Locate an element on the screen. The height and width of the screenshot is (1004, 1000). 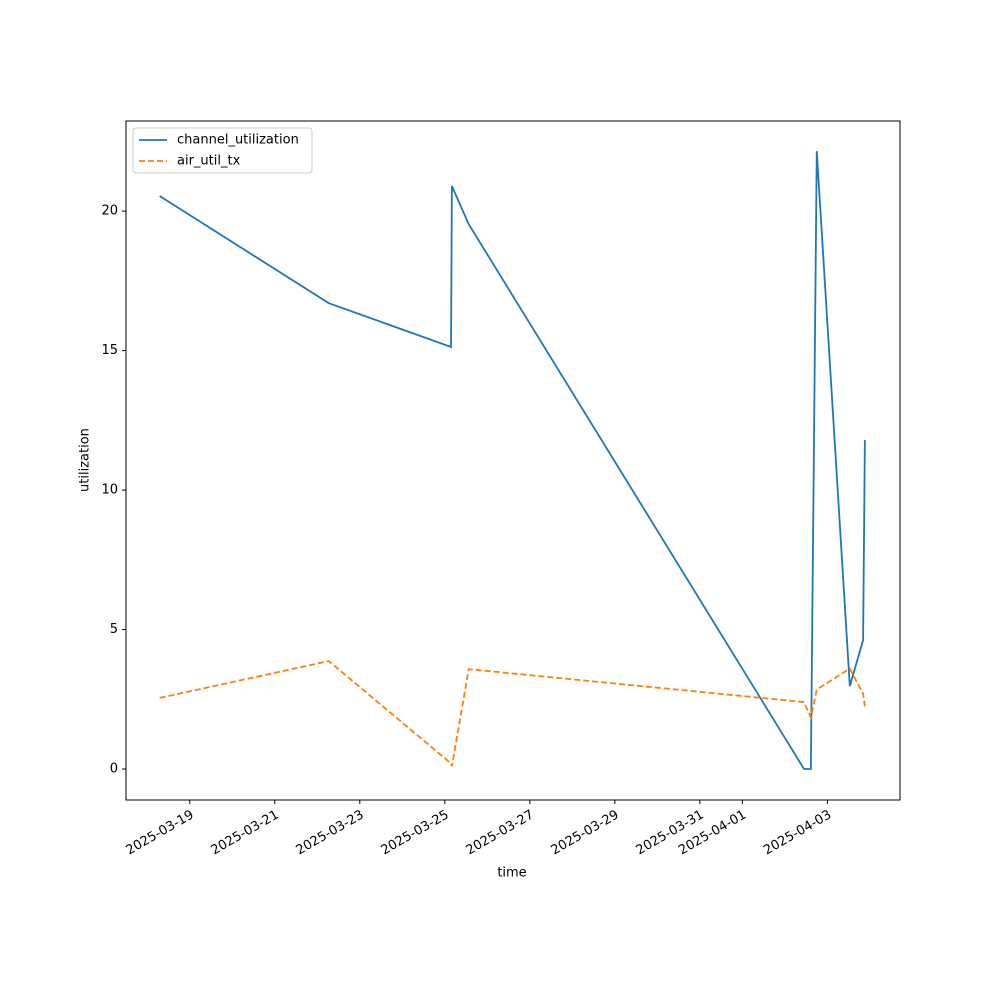
series-line is located at coordinates (512, 713).